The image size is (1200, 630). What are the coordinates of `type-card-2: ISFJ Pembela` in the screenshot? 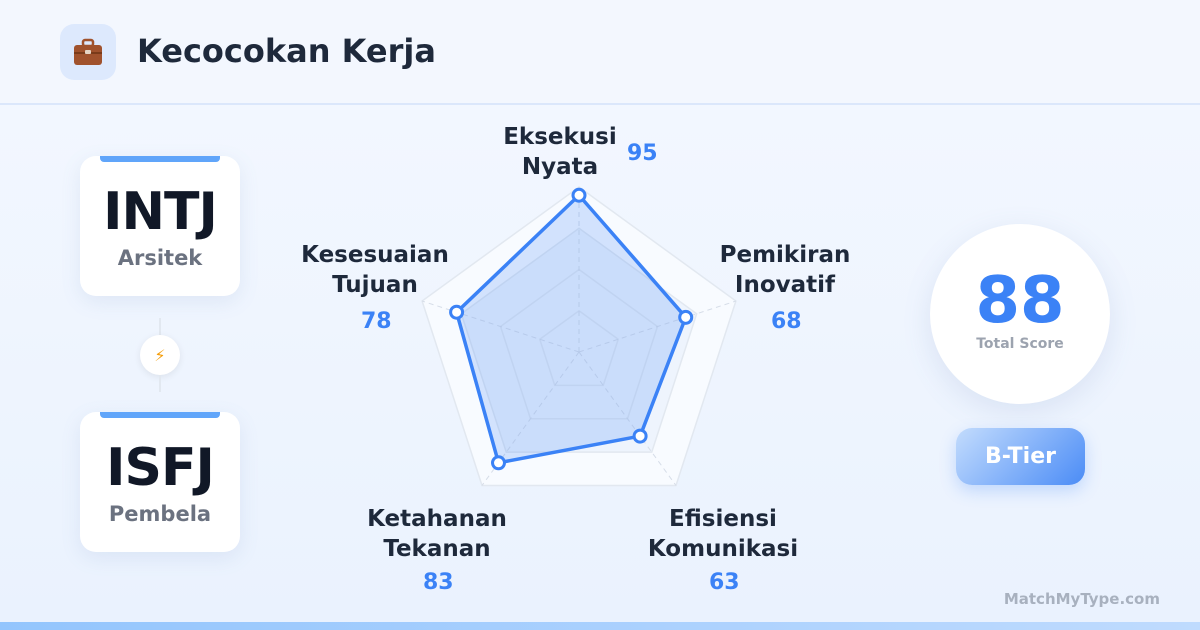 It's located at (160, 482).